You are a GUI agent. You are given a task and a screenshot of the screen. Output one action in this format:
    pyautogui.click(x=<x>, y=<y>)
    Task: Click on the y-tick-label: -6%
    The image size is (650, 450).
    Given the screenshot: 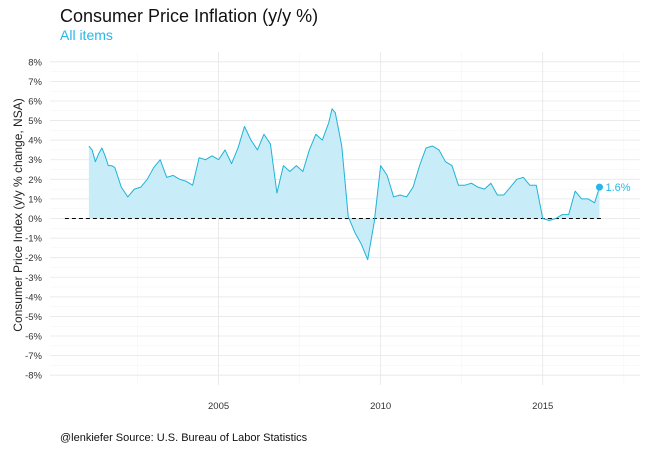 What is the action you would take?
    pyautogui.click(x=33, y=337)
    